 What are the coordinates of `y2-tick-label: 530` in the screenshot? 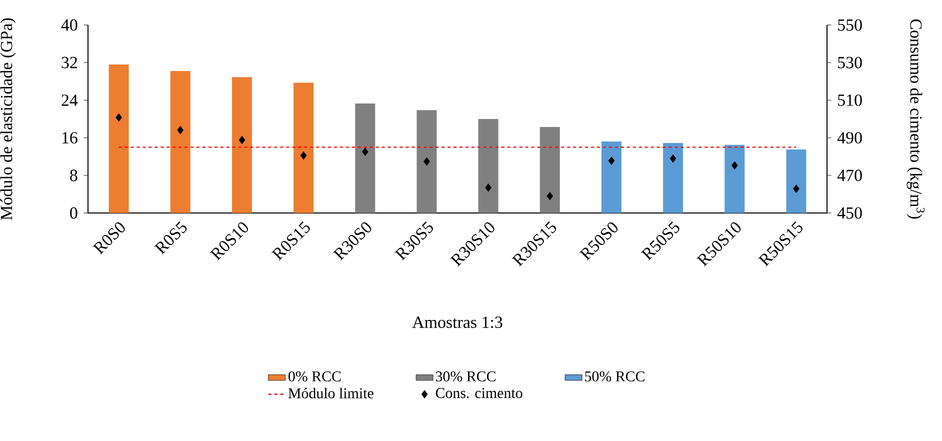 It's located at (850, 62).